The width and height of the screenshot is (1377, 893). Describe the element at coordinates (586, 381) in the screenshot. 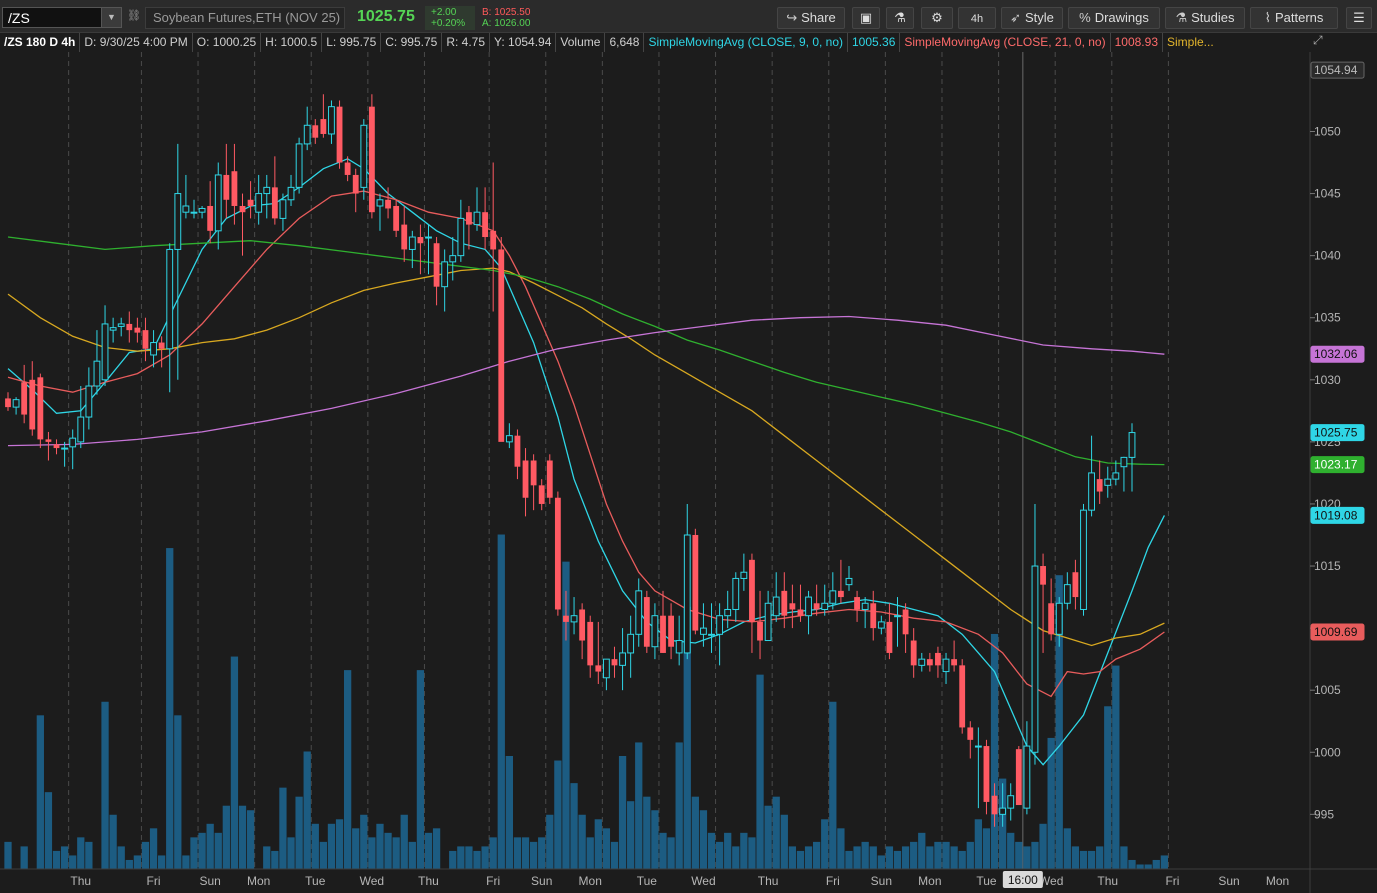

I see `sma-line` at that location.